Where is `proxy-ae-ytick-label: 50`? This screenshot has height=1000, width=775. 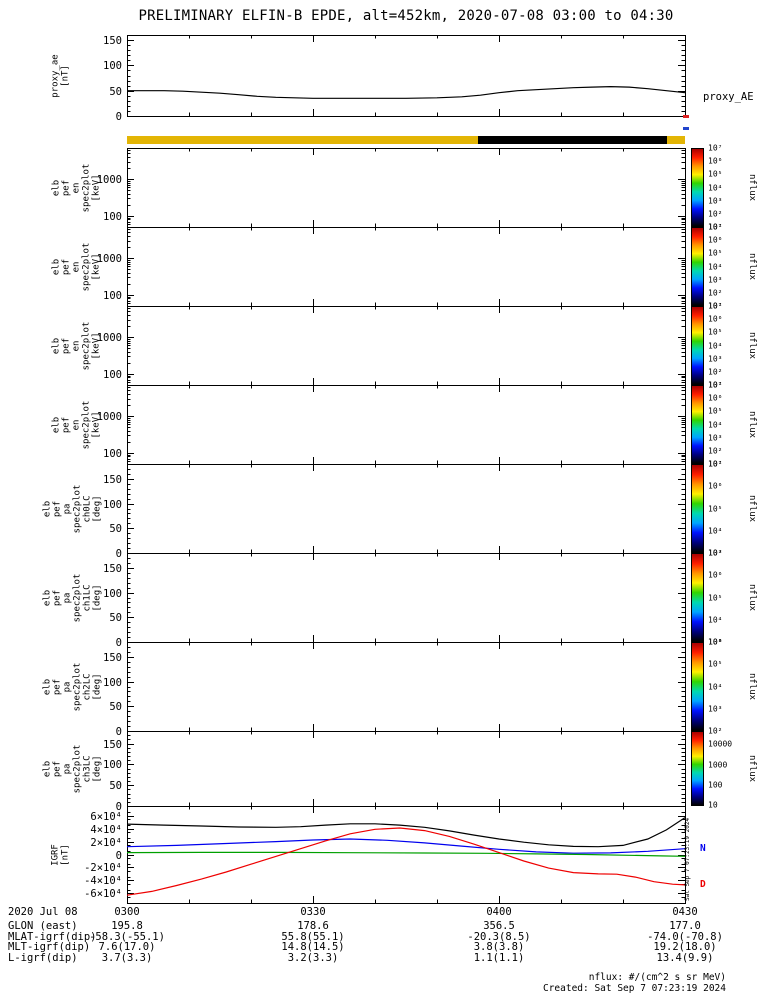
proxy-ae-ytick-label: 50 is located at coordinates (115, 91).